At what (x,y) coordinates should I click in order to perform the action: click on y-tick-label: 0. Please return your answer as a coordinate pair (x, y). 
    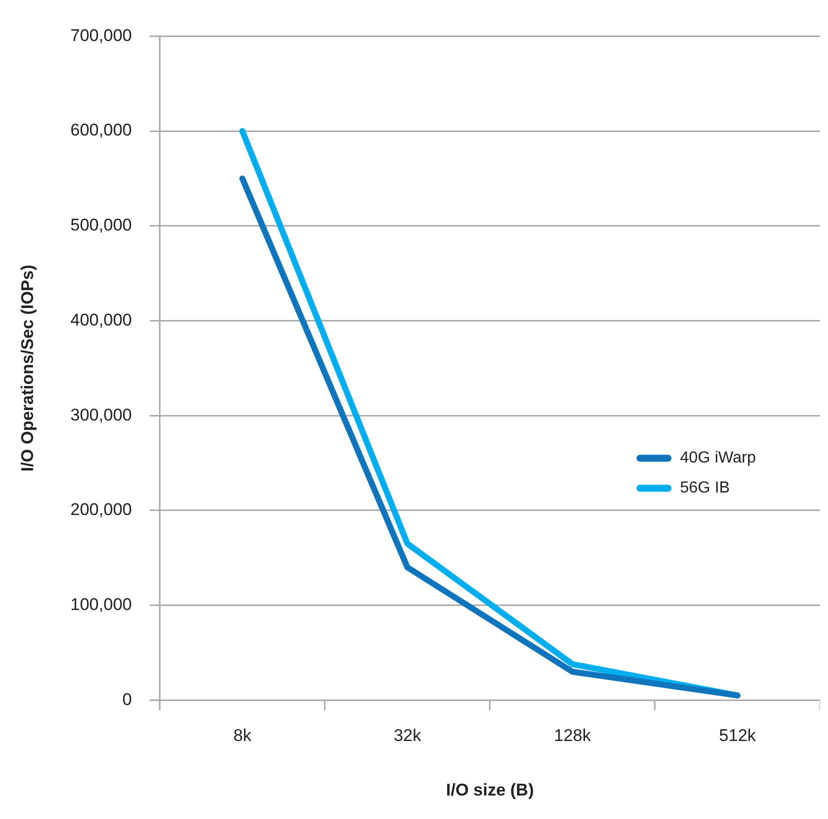
    Looking at the image, I should click on (127, 699).